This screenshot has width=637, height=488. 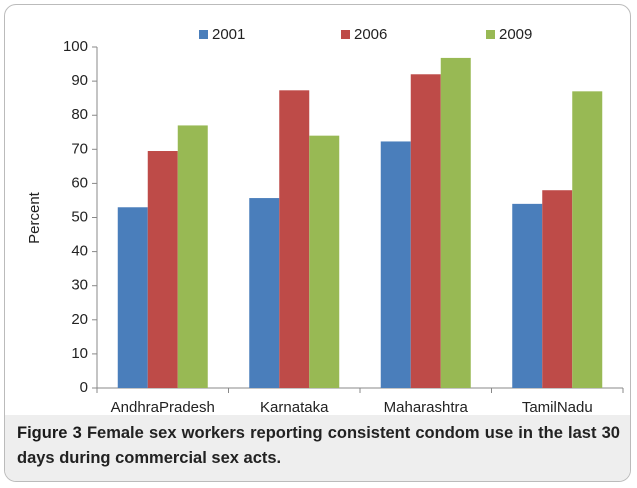 I want to click on x-tick-label: Maharashtra, so click(x=426, y=407).